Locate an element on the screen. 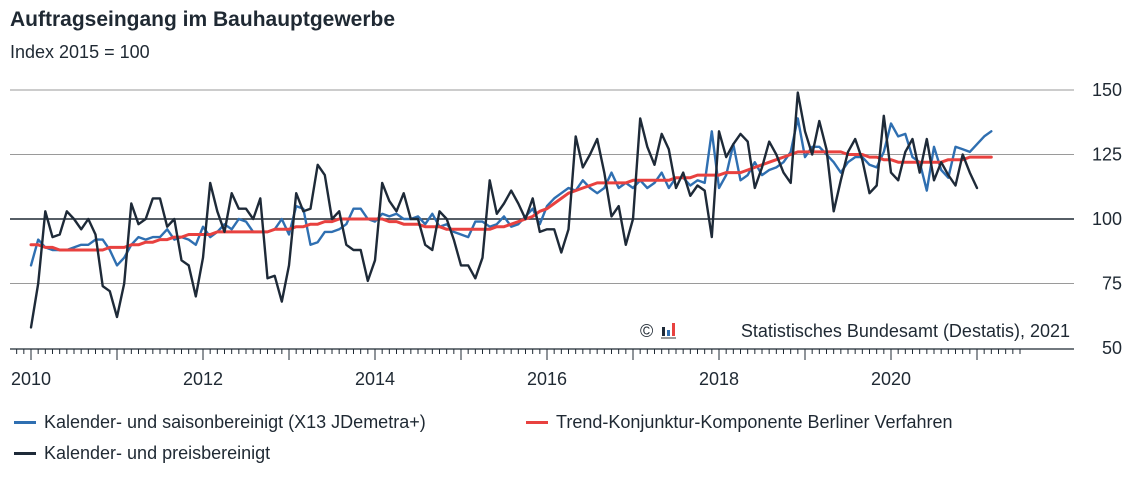  y-tick-label: 50 is located at coordinates (1112, 348).